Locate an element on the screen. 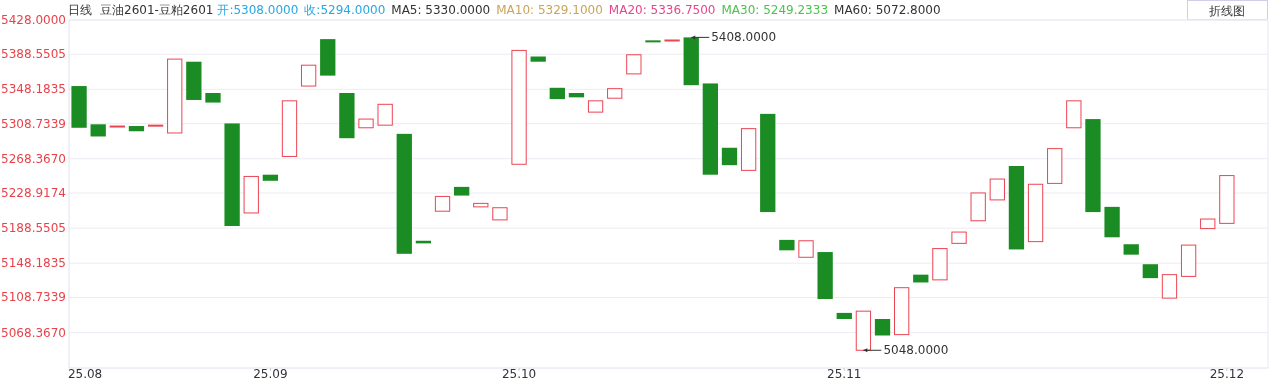 Image resolution: width=1270 pixels, height=383 pixels. x-tick-label: 25.10 is located at coordinates (519, 374).